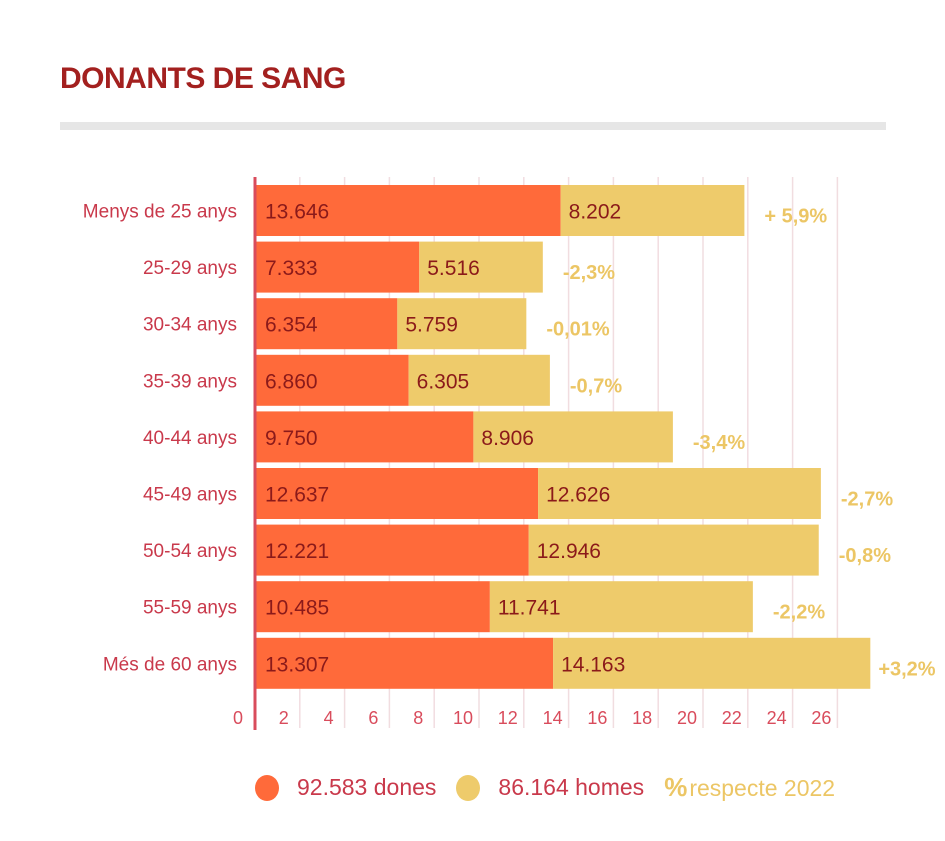 The height and width of the screenshot is (841, 945). I want to click on x-tick-label: 16, so click(597, 718).